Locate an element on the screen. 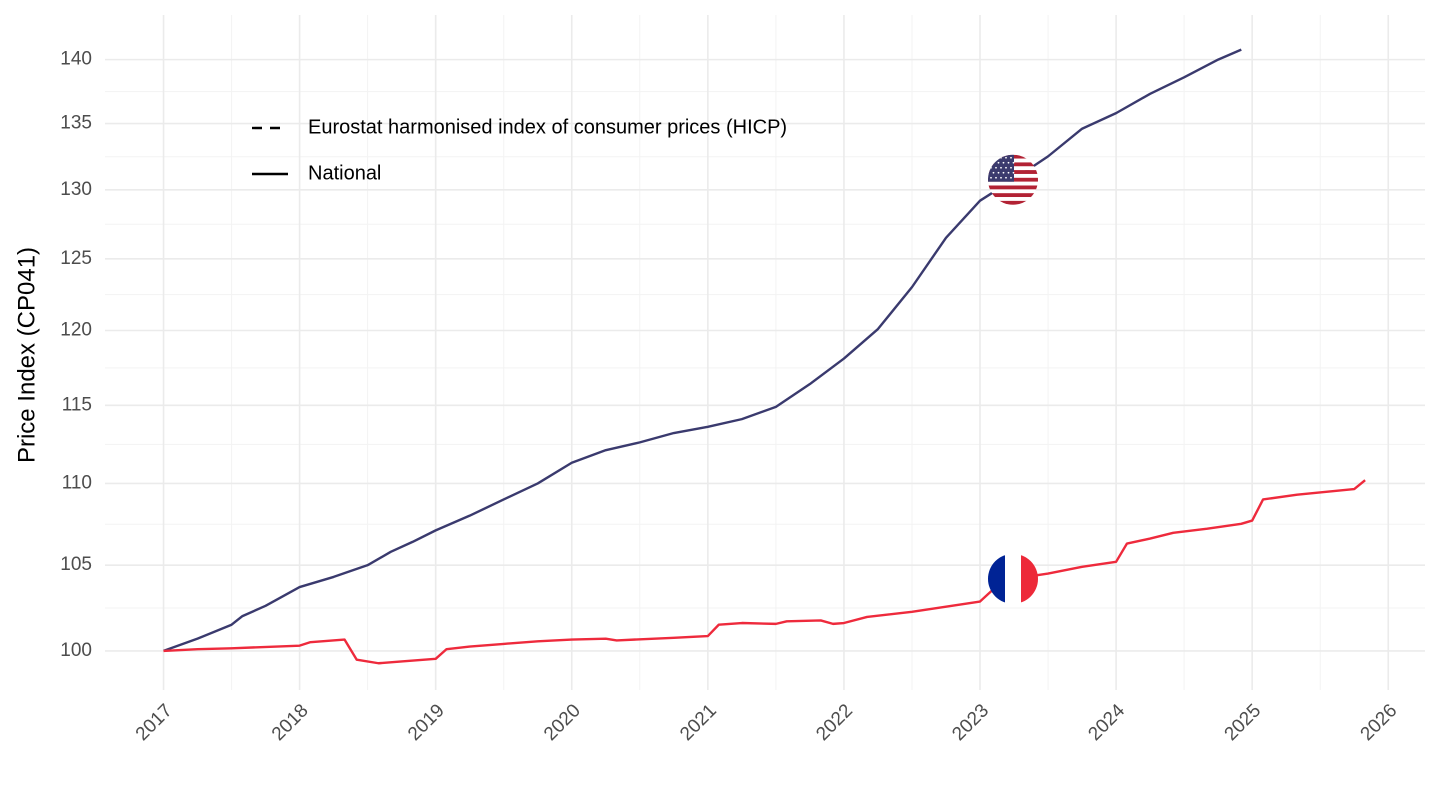 The height and width of the screenshot is (810, 1440). y-tick-label: 125 is located at coordinates (76, 258).